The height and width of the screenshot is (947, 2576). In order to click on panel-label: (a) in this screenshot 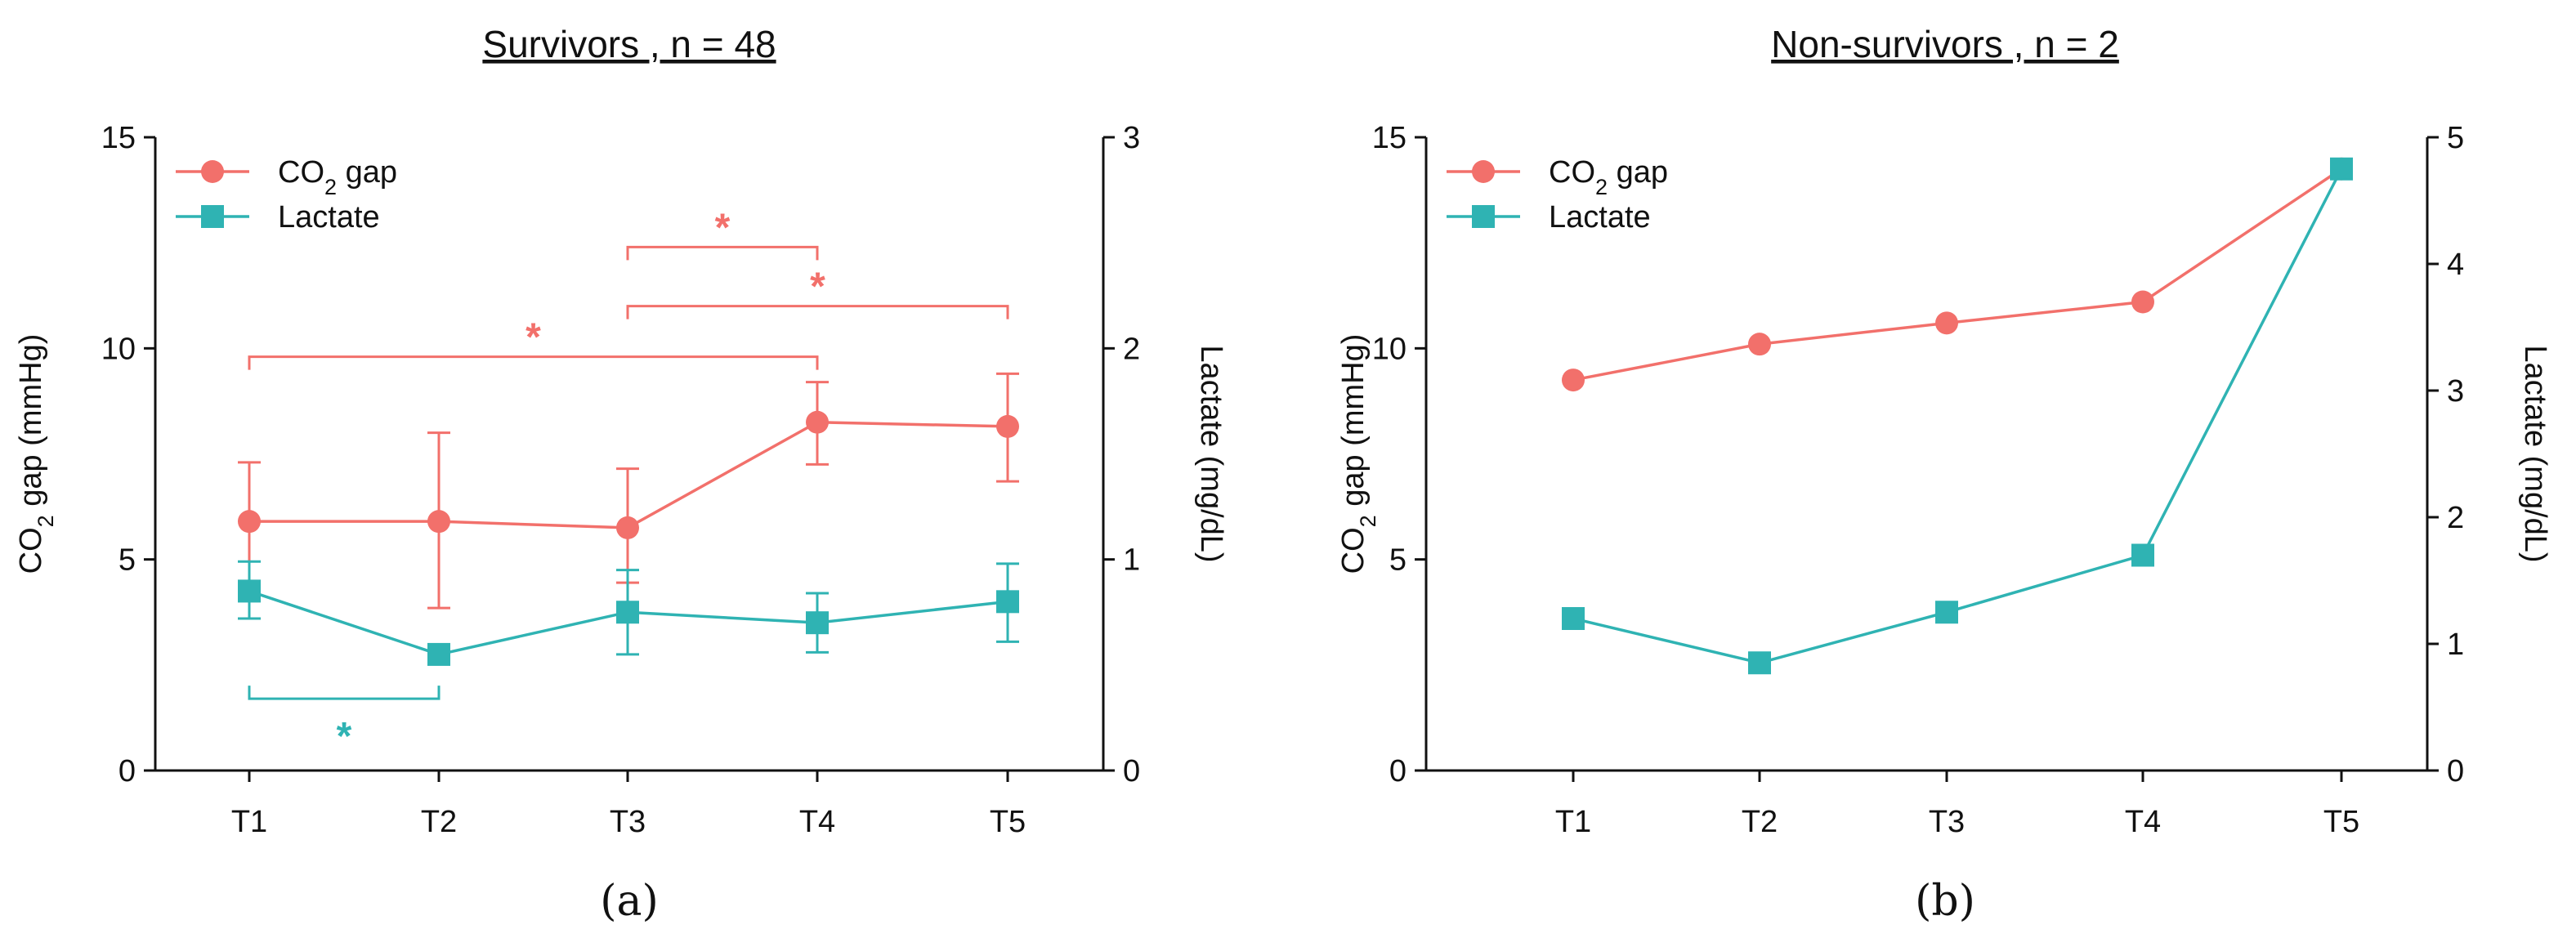, I will do `click(629, 901)`.